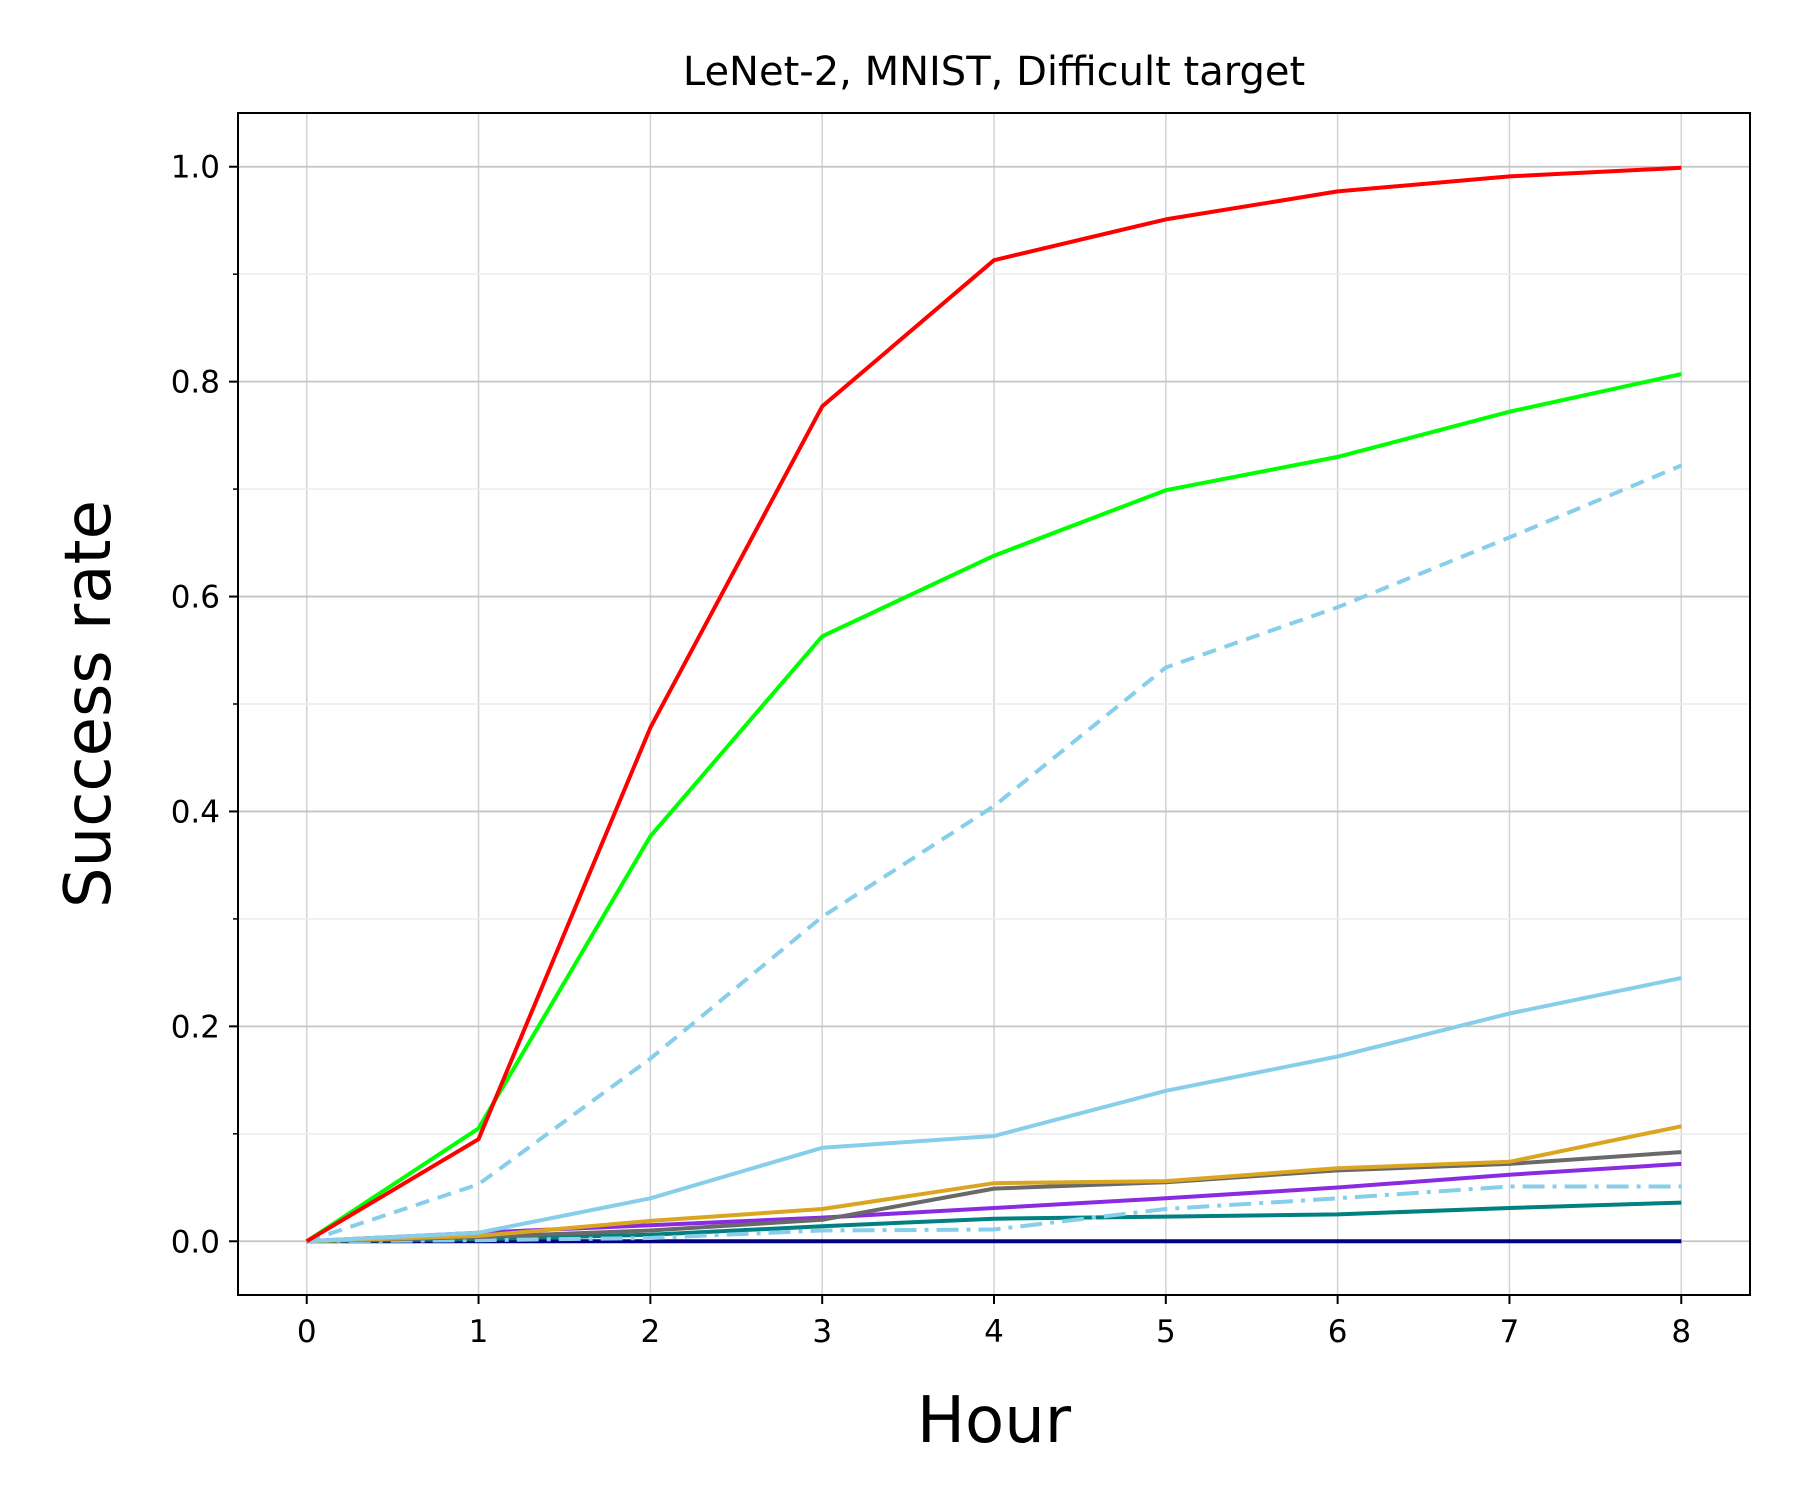  Describe the element at coordinates (650, 1332) in the screenshot. I see `x-tick-label: 2` at that location.